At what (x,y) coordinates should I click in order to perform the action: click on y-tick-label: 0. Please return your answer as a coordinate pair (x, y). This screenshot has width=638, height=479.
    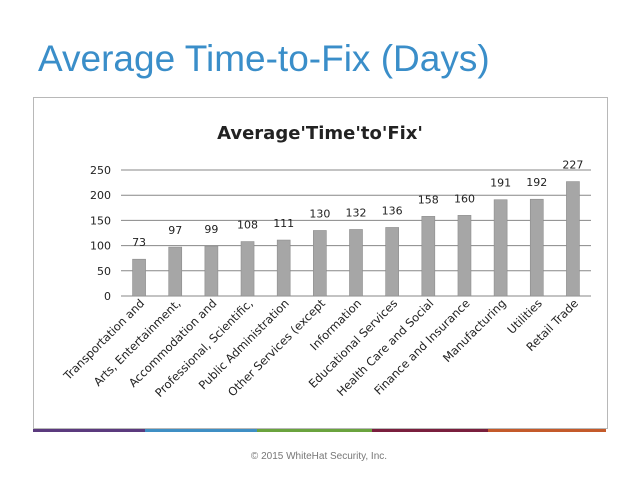
    Looking at the image, I should click on (107, 296).